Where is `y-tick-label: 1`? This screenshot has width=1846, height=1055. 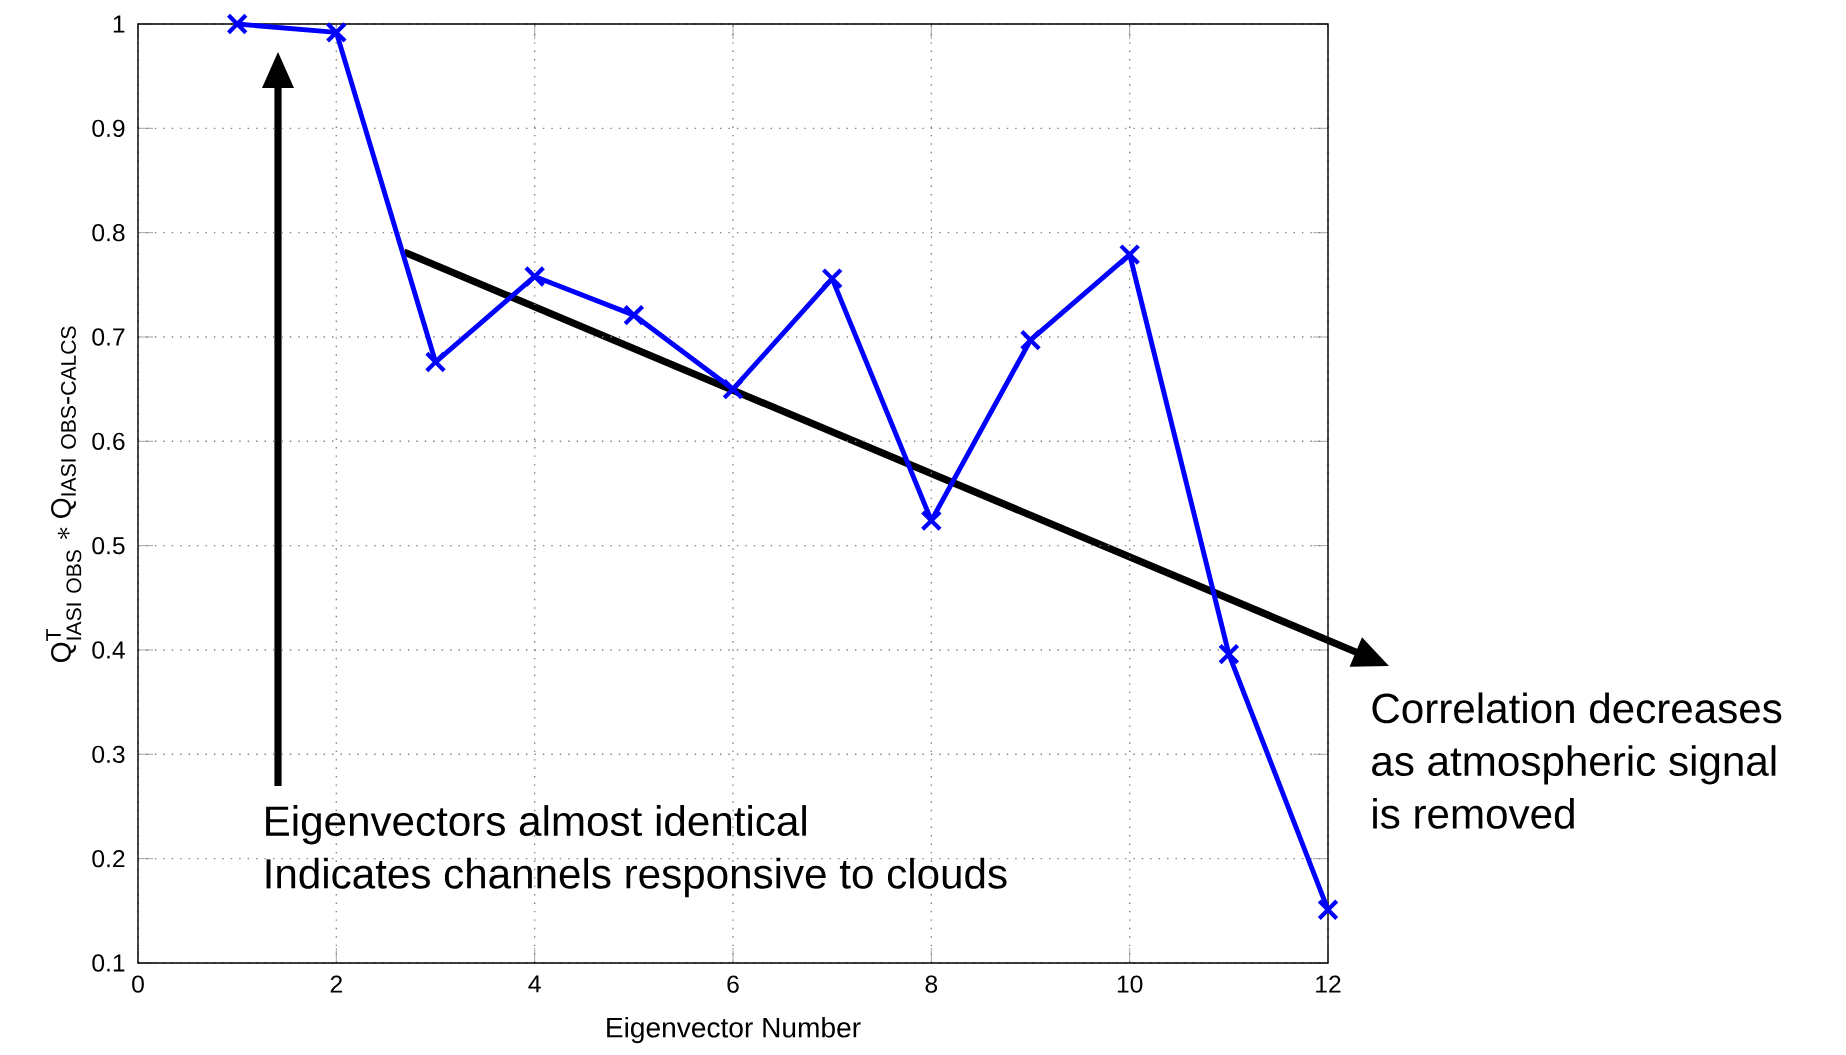 y-tick-label: 1 is located at coordinates (119, 24).